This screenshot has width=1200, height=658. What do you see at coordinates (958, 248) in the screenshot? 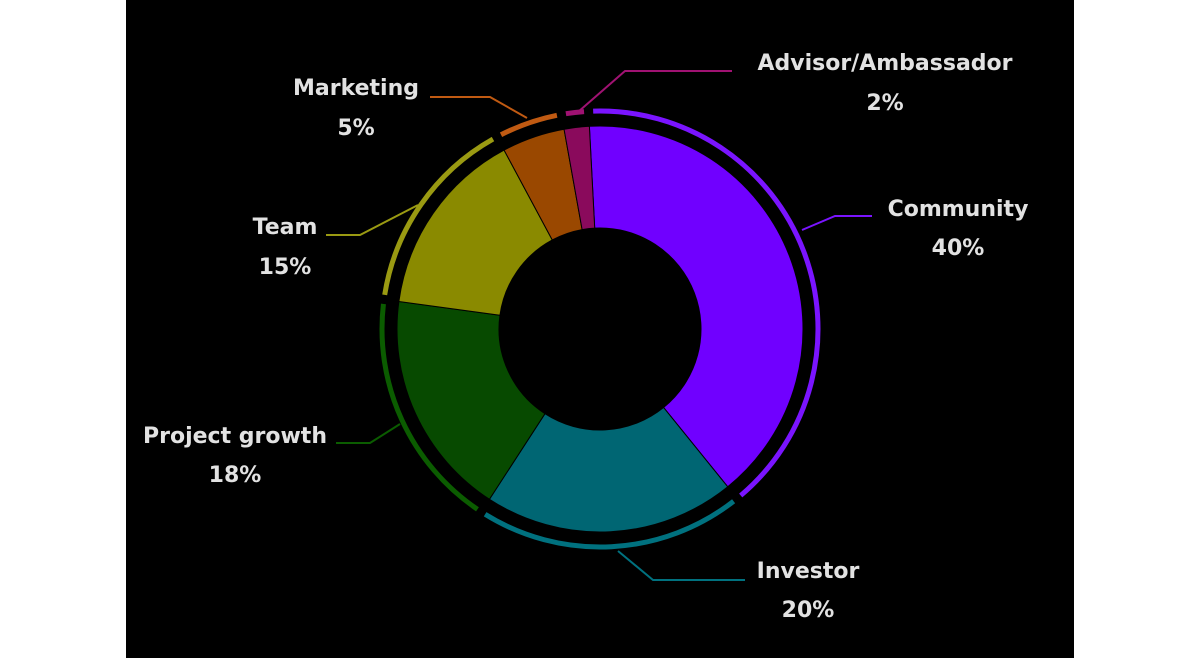
I see `slice-value-label: 40%` at bounding box center [958, 248].